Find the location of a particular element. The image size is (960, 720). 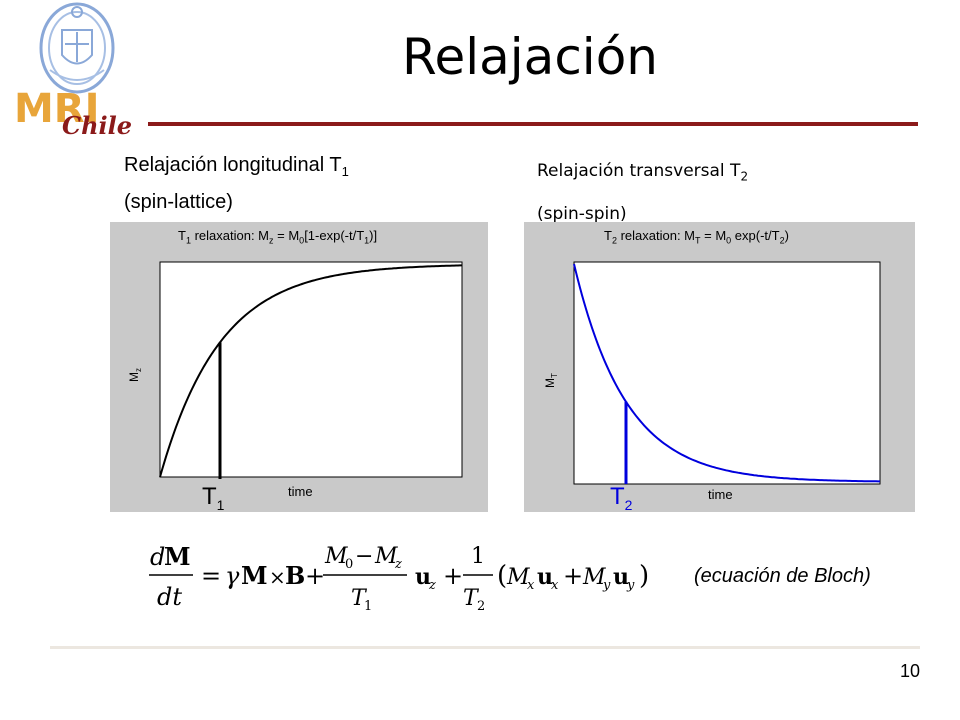

bloch-caption: (ecuación de Bloch) is located at coordinates (782, 576).